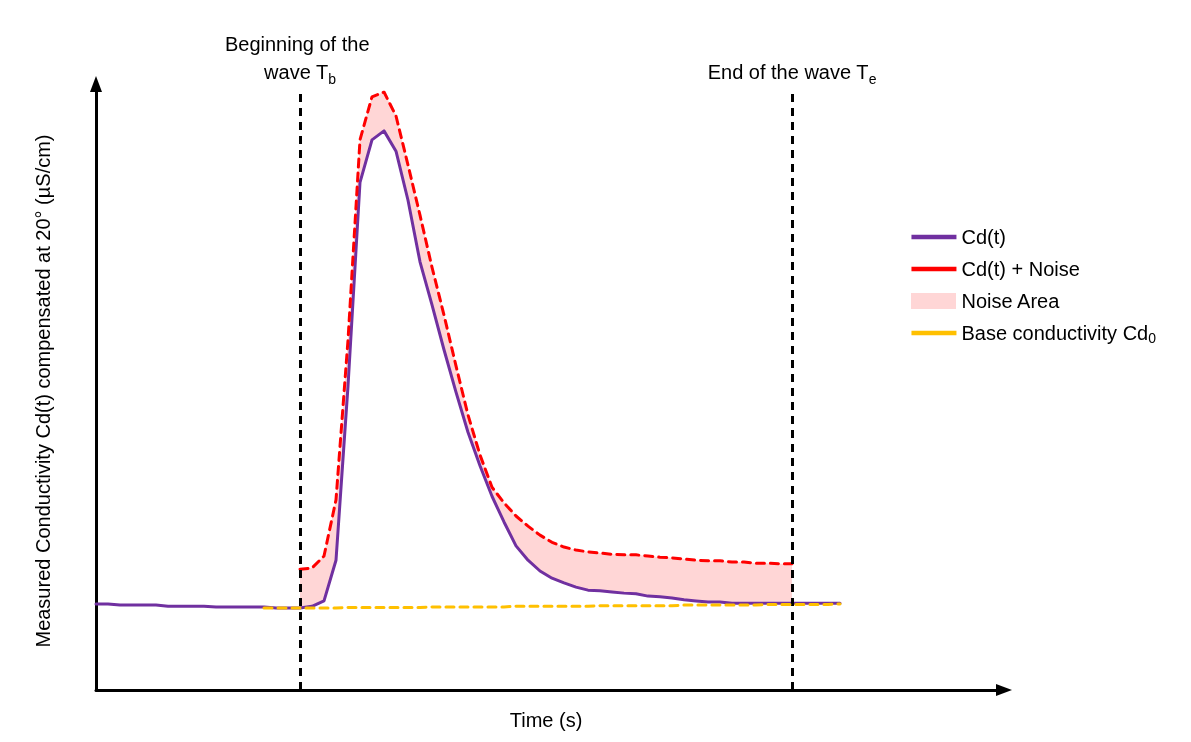 Image resolution: width=1191 pixels, height=742 pixels. I want to click on legend-label: Cd(t) + Noise, so click(1020, 269).